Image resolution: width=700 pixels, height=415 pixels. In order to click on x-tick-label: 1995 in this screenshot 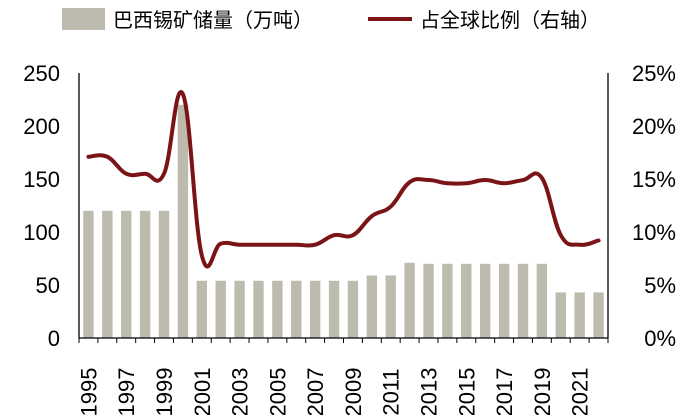, I will do `click(88, 391)`.